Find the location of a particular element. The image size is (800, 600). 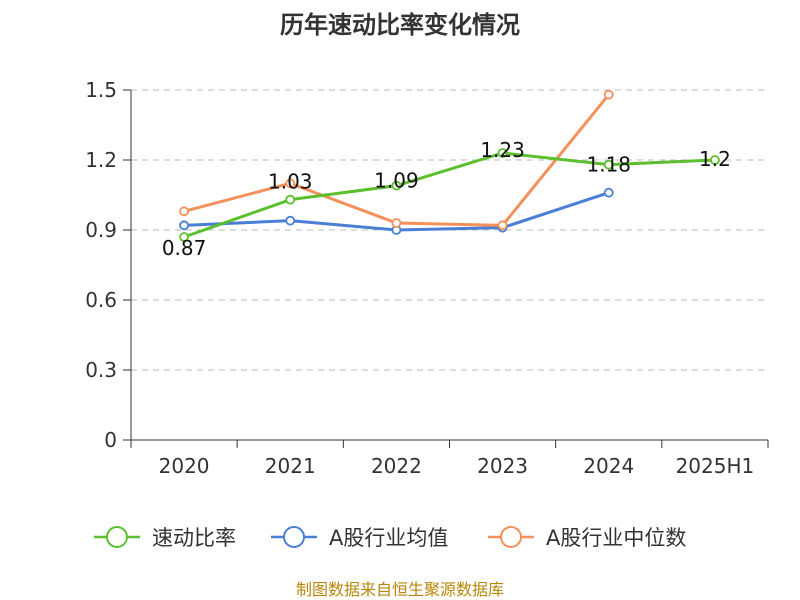

legend-label: 速动比率 is located at coordinates (194, 538).